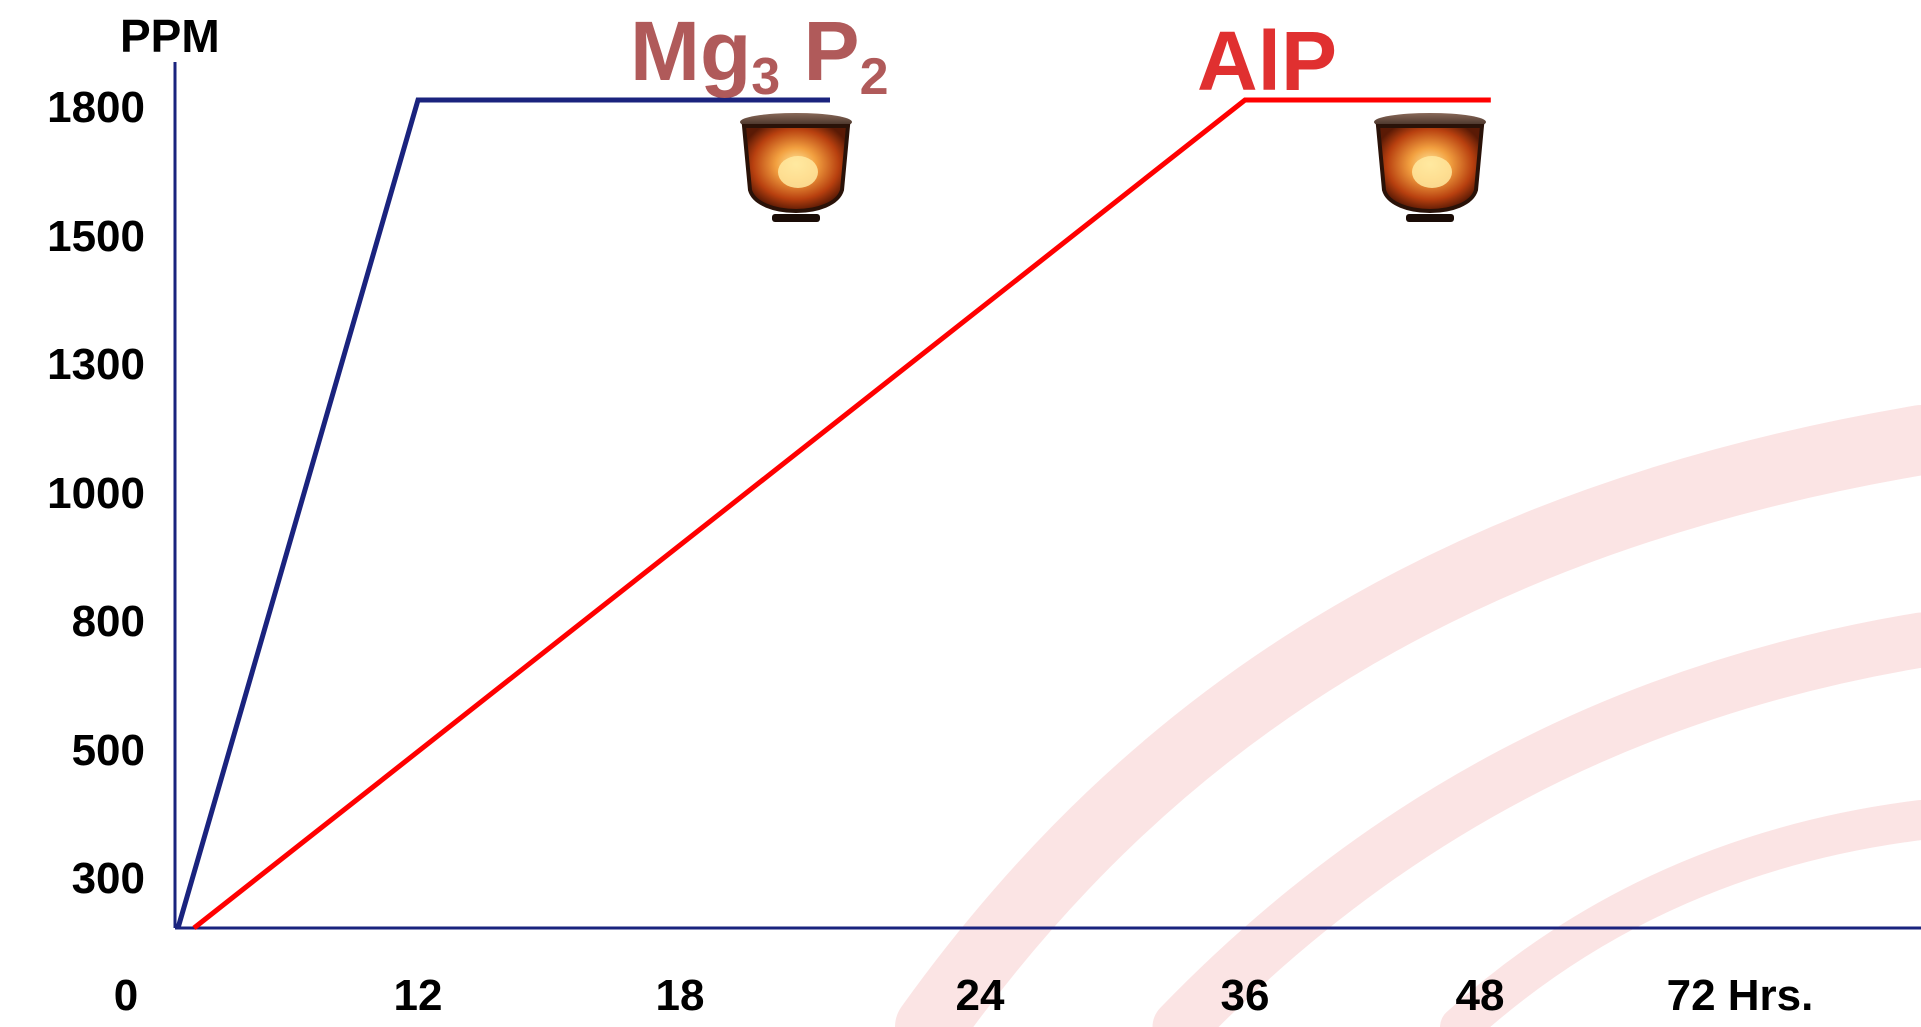 The height and width of the screenshot is (1027, 1921). I want to click on y-axis-title: PPM, so click(170, 36).